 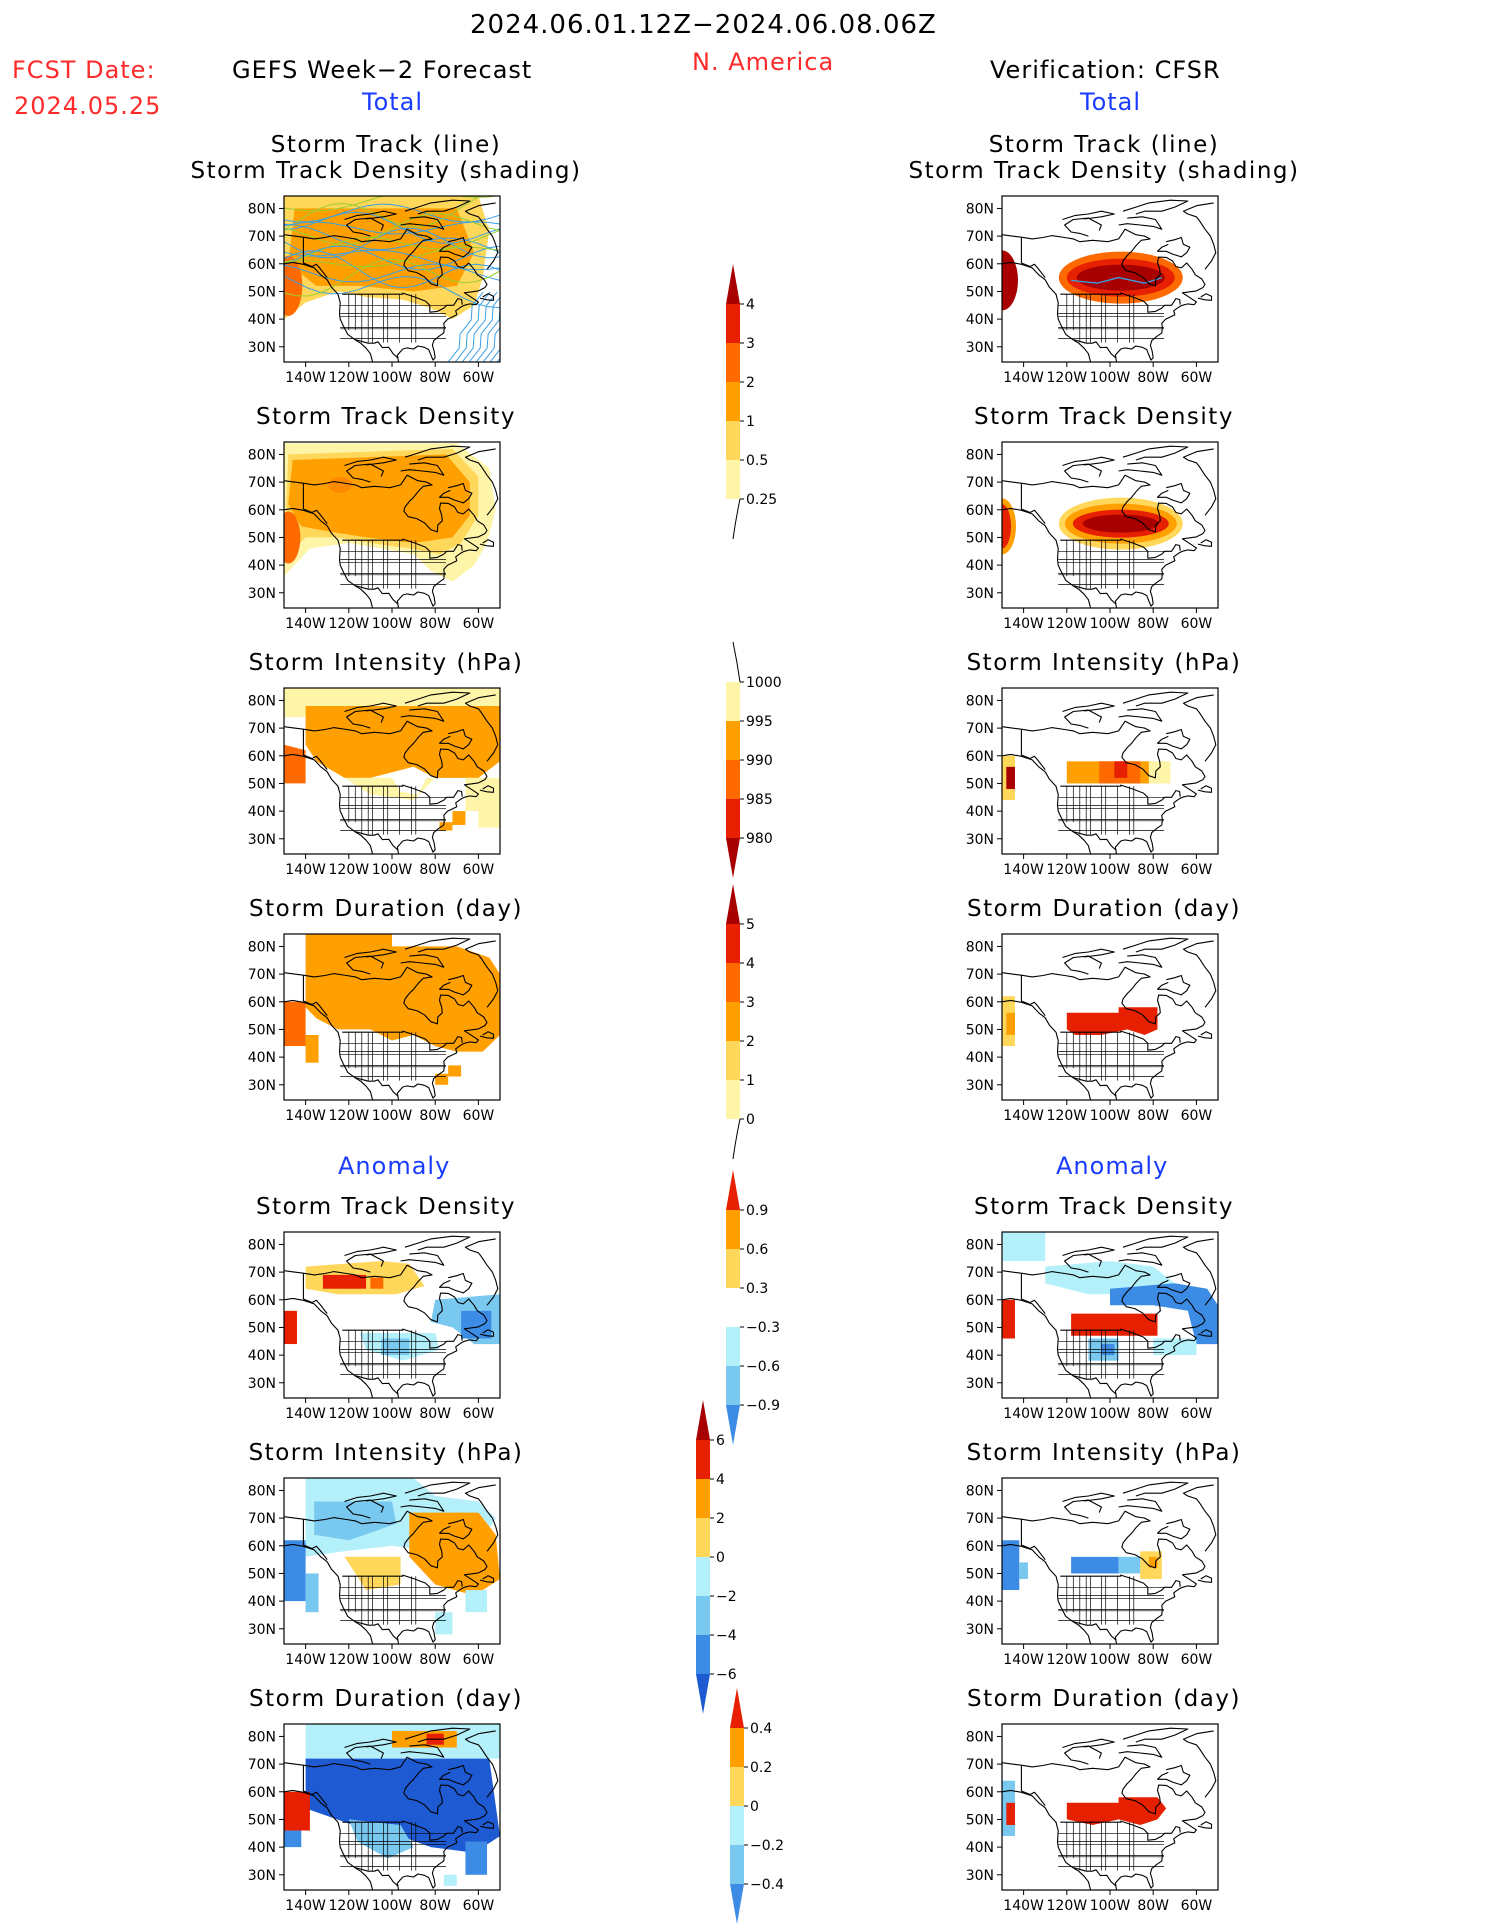 I want to click on colorbar-label: 1, so click(x=750, y=1081).